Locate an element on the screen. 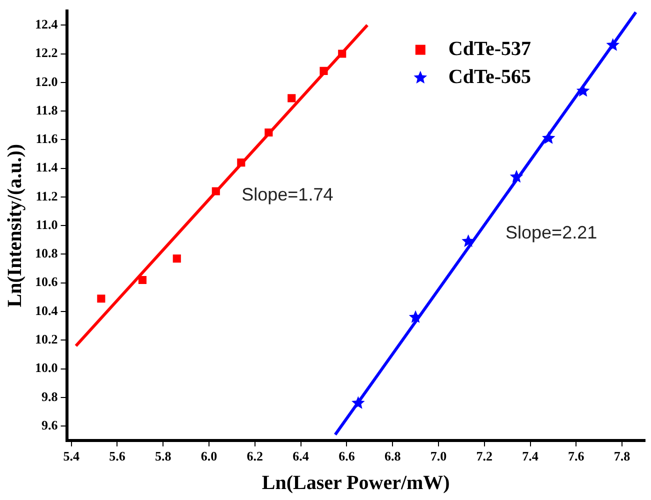 The image size is (651, 500). x-axis-title: Ln(Laser Power/mW) is located at coordinates (356, 483).